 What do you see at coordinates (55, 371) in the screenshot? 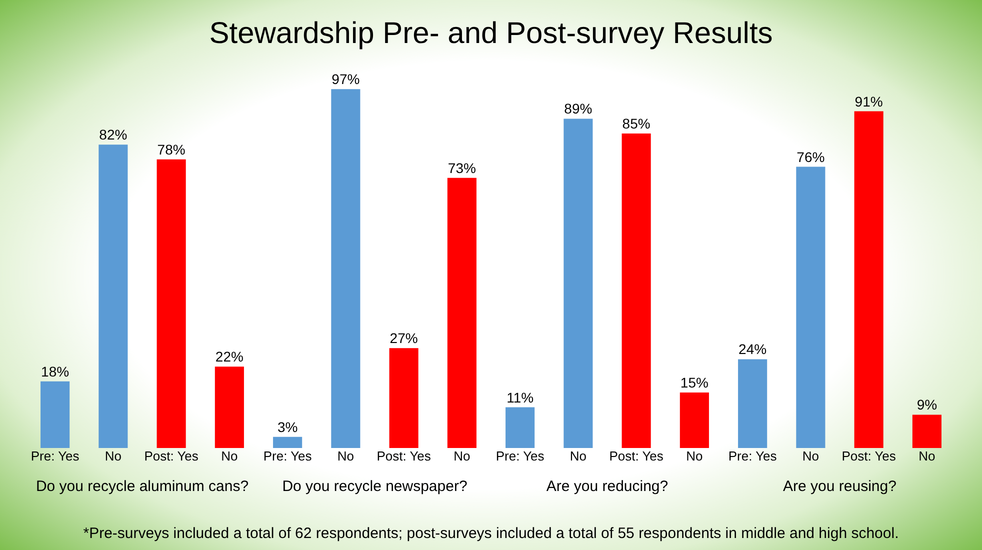
I see `data-label: 18%` at bounding box center [55, 371].